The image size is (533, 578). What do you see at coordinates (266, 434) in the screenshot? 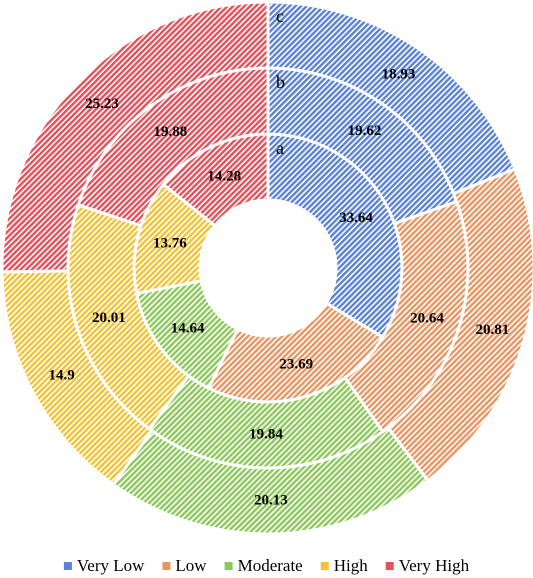
I see `value-label: 19.84` at bounding box center [266, 434].